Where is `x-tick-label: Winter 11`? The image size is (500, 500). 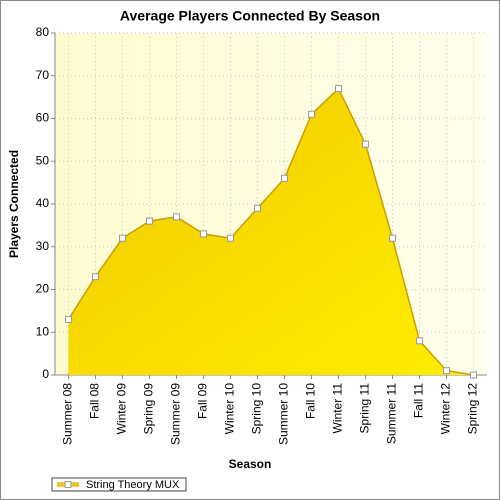 x-tick-label: Winter 11 is located at coordinates (338, 408).